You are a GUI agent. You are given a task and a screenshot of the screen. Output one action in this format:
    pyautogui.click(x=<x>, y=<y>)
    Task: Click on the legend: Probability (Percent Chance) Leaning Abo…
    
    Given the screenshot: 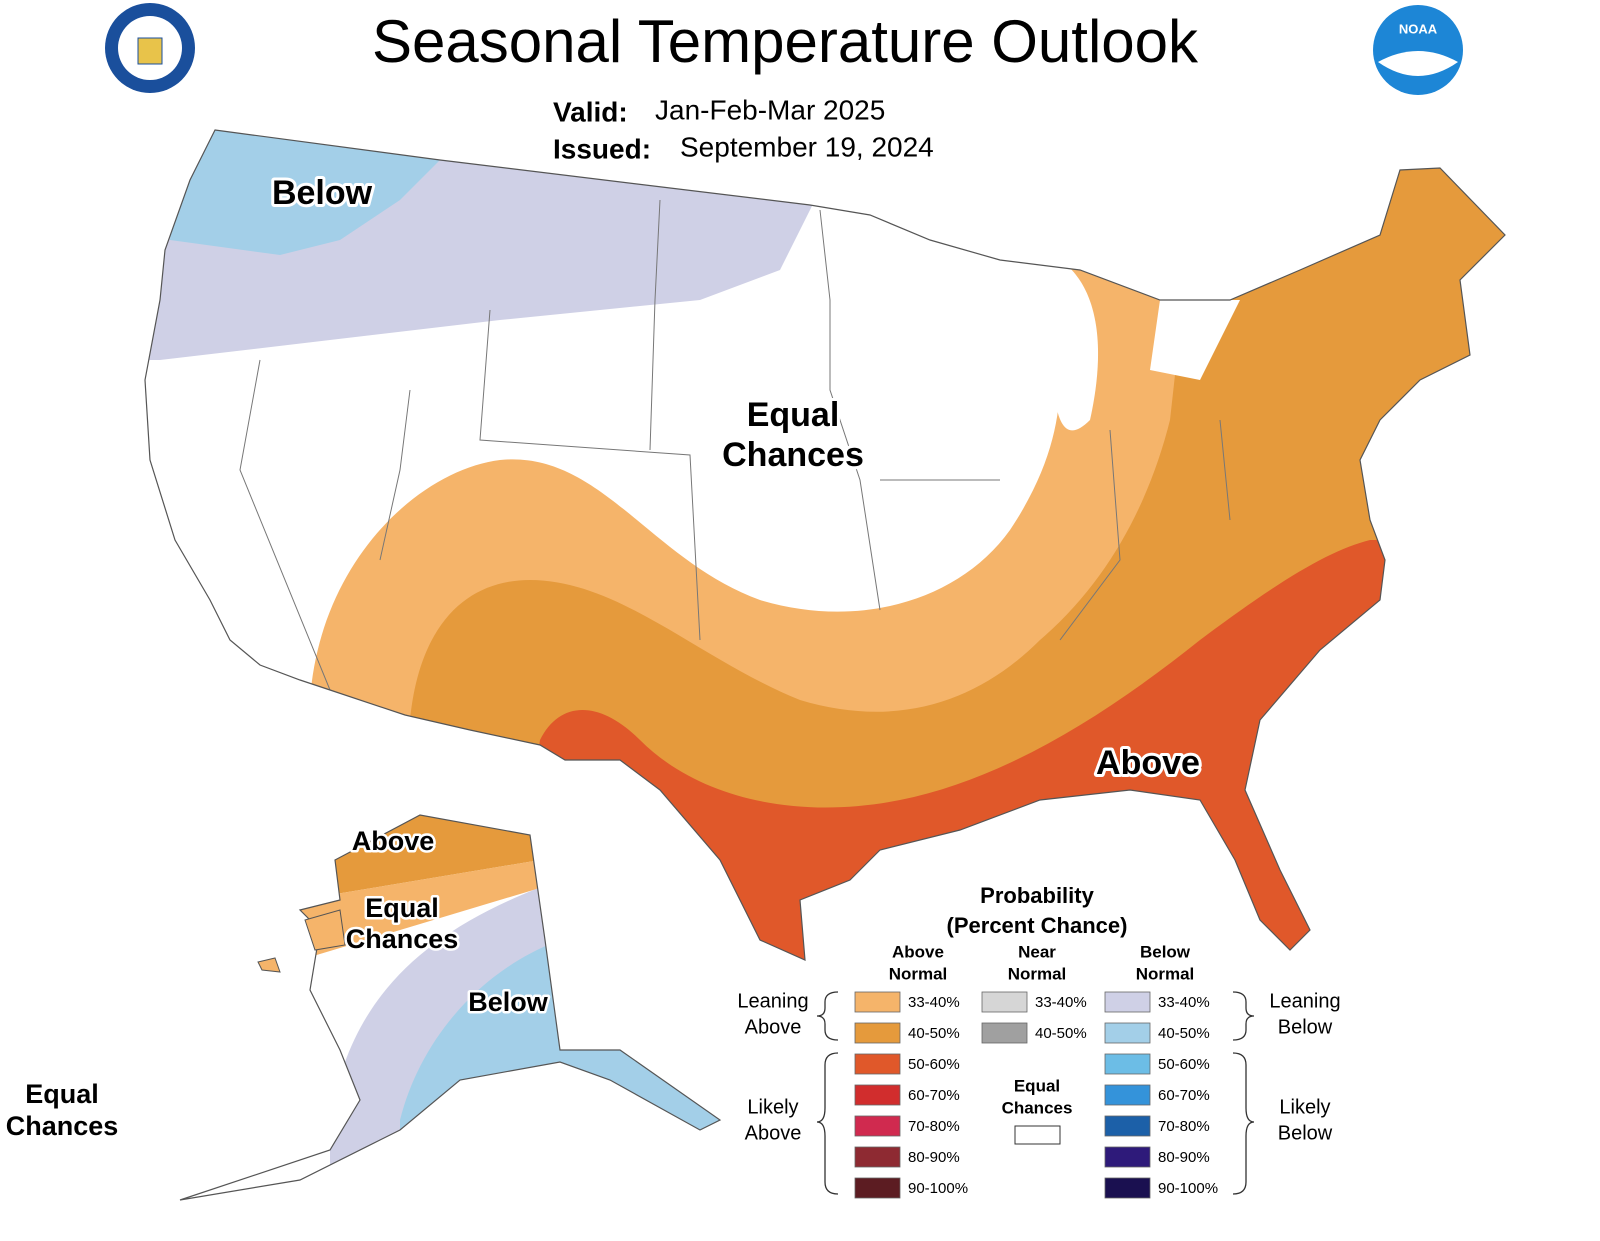 What is the action you would take?
    pyautogui.click(x=1039, y=1041)
    